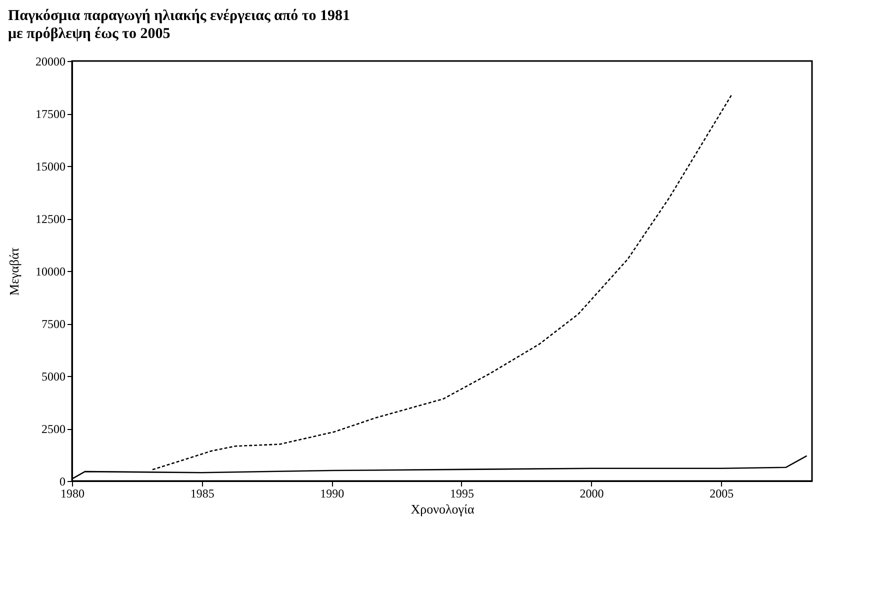 The width and height of the screenshot is (881, 592). What do you see at coordinates (202, 493) in the screenshot?
I see `x-tick-label: 1985` at bounding box center [202, 493].